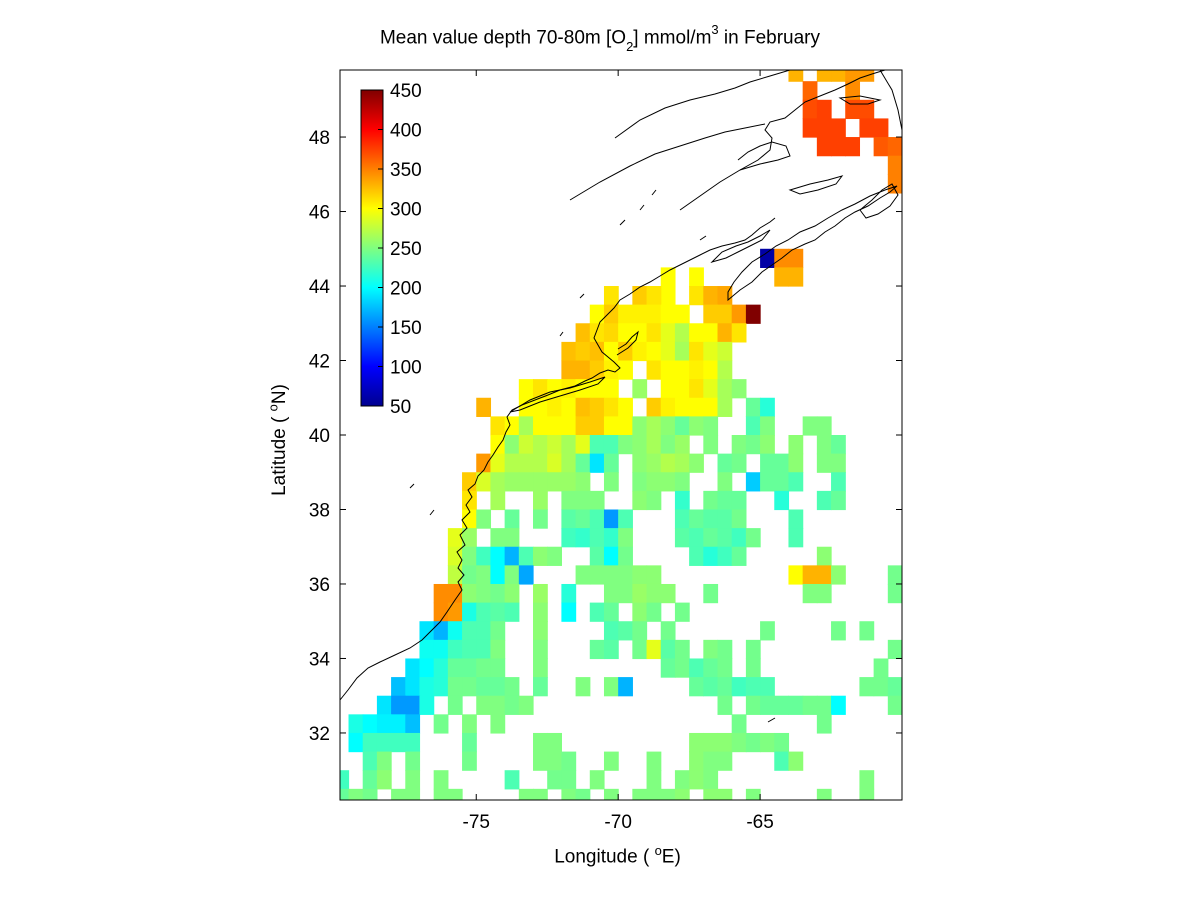  Describe the element at coordinates (476, 822) in the screenshot. I see `x-tick-label: -75` at that location.